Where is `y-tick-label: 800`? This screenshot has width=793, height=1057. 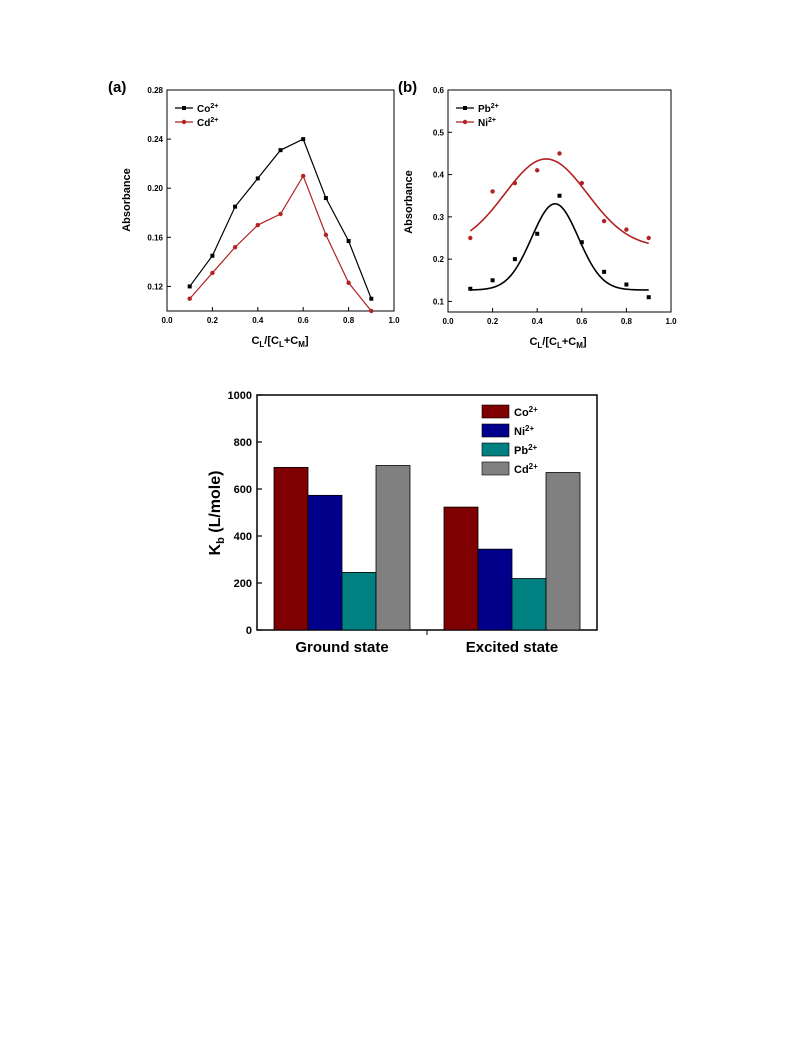
y-tick-label: 800 is located at coordinates (243, 443).